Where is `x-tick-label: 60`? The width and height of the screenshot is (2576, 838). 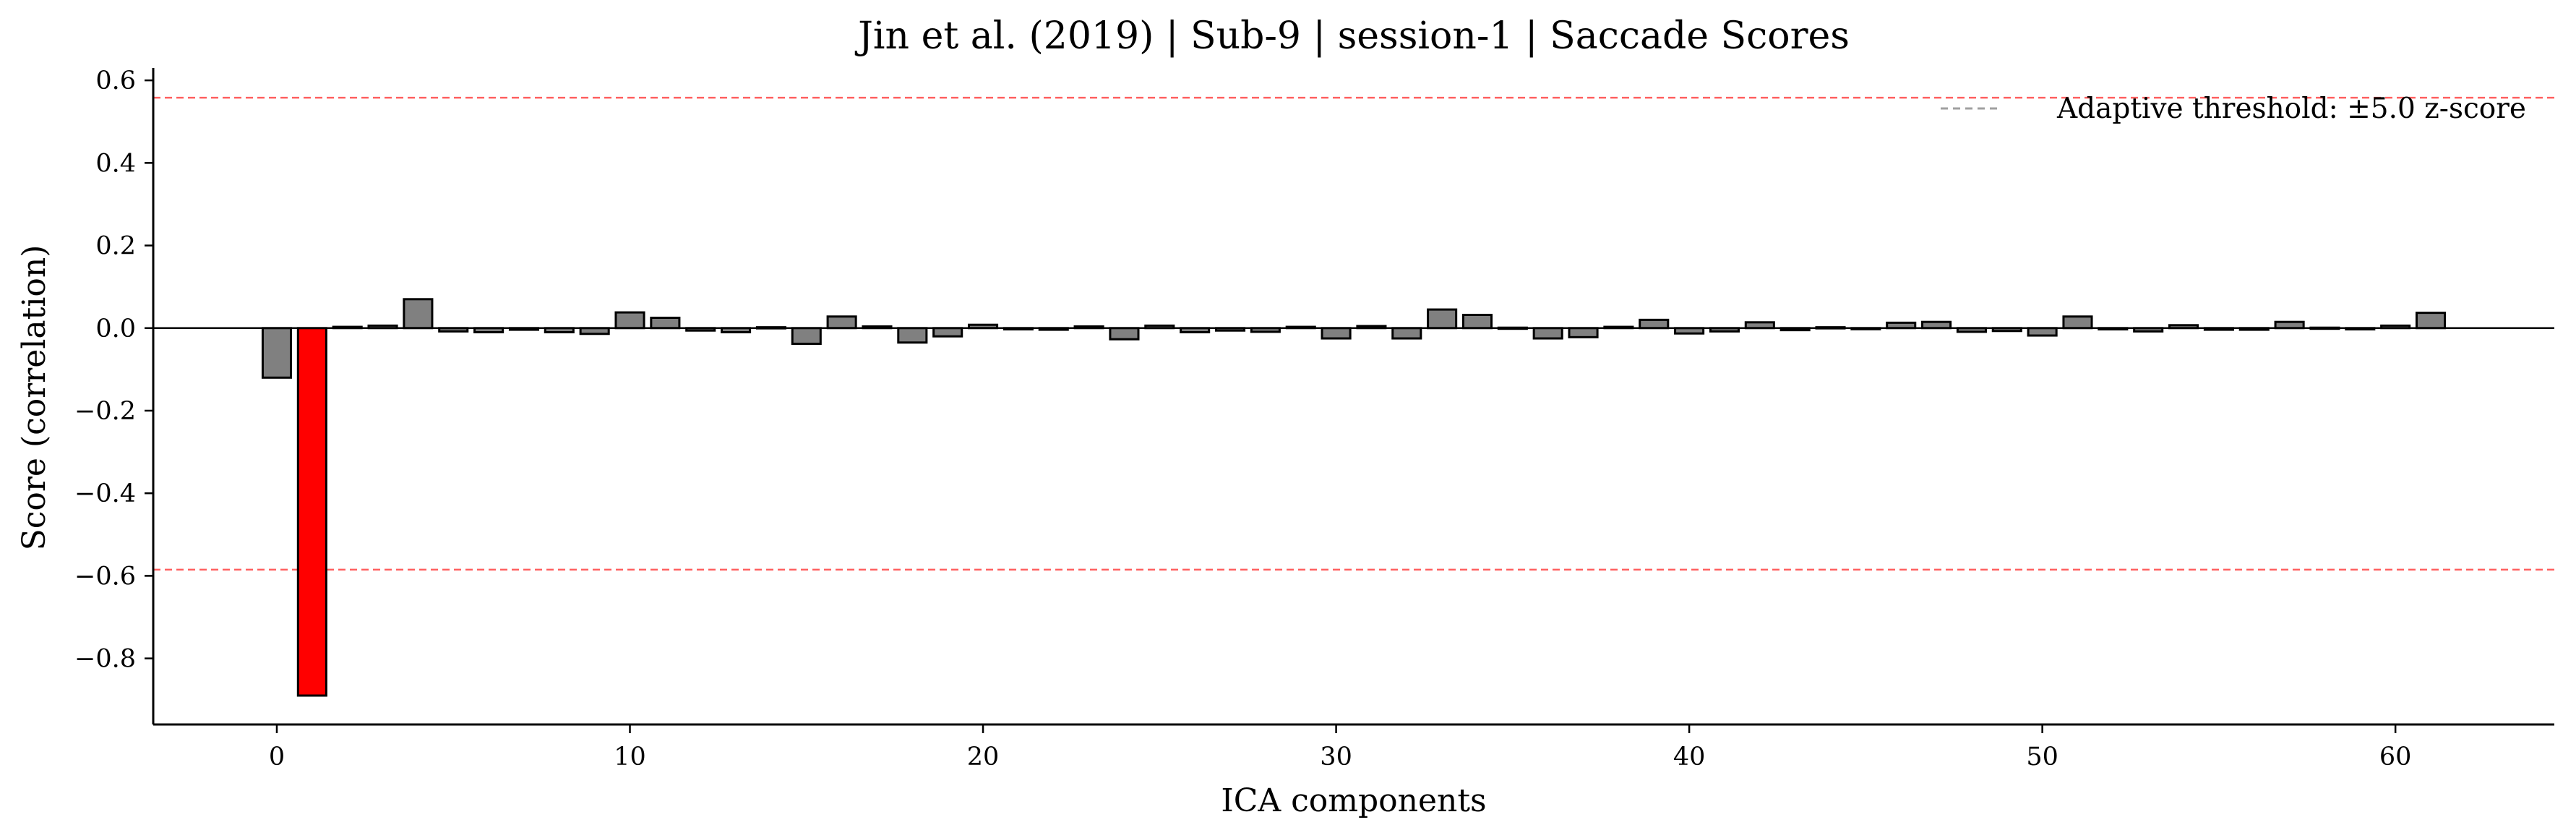 x-tick-label: 60 is located at coordinates (2396, 757).